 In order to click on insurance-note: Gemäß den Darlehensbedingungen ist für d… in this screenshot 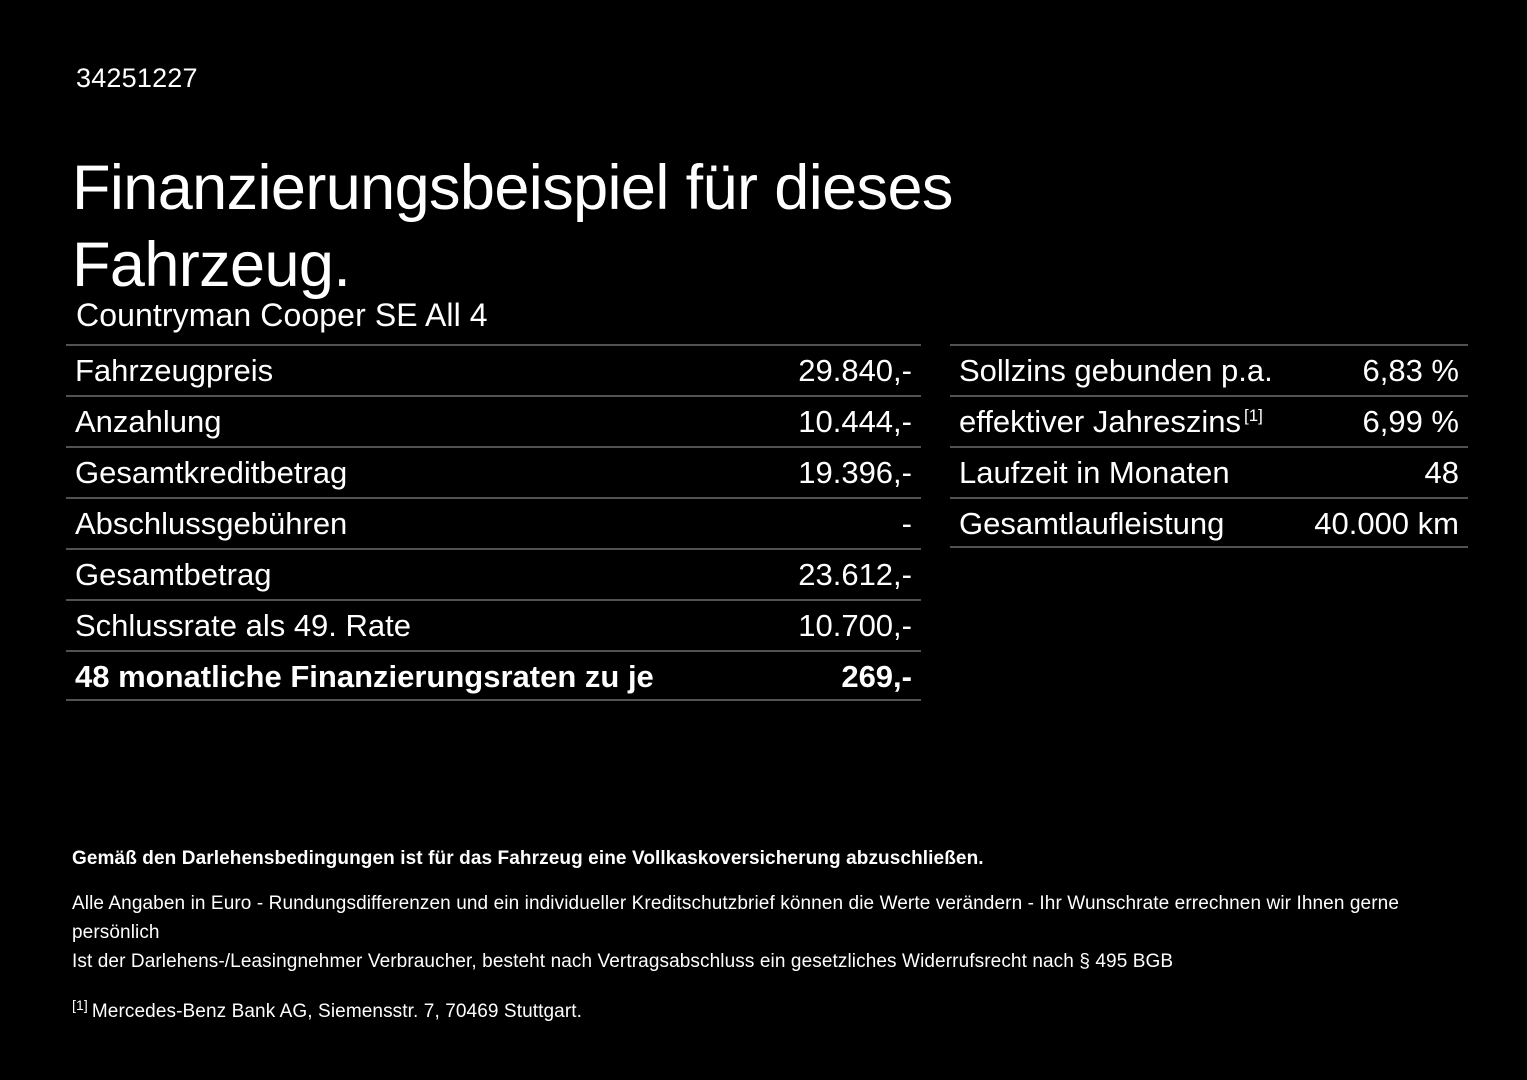, I will do `click(528, 858)`.